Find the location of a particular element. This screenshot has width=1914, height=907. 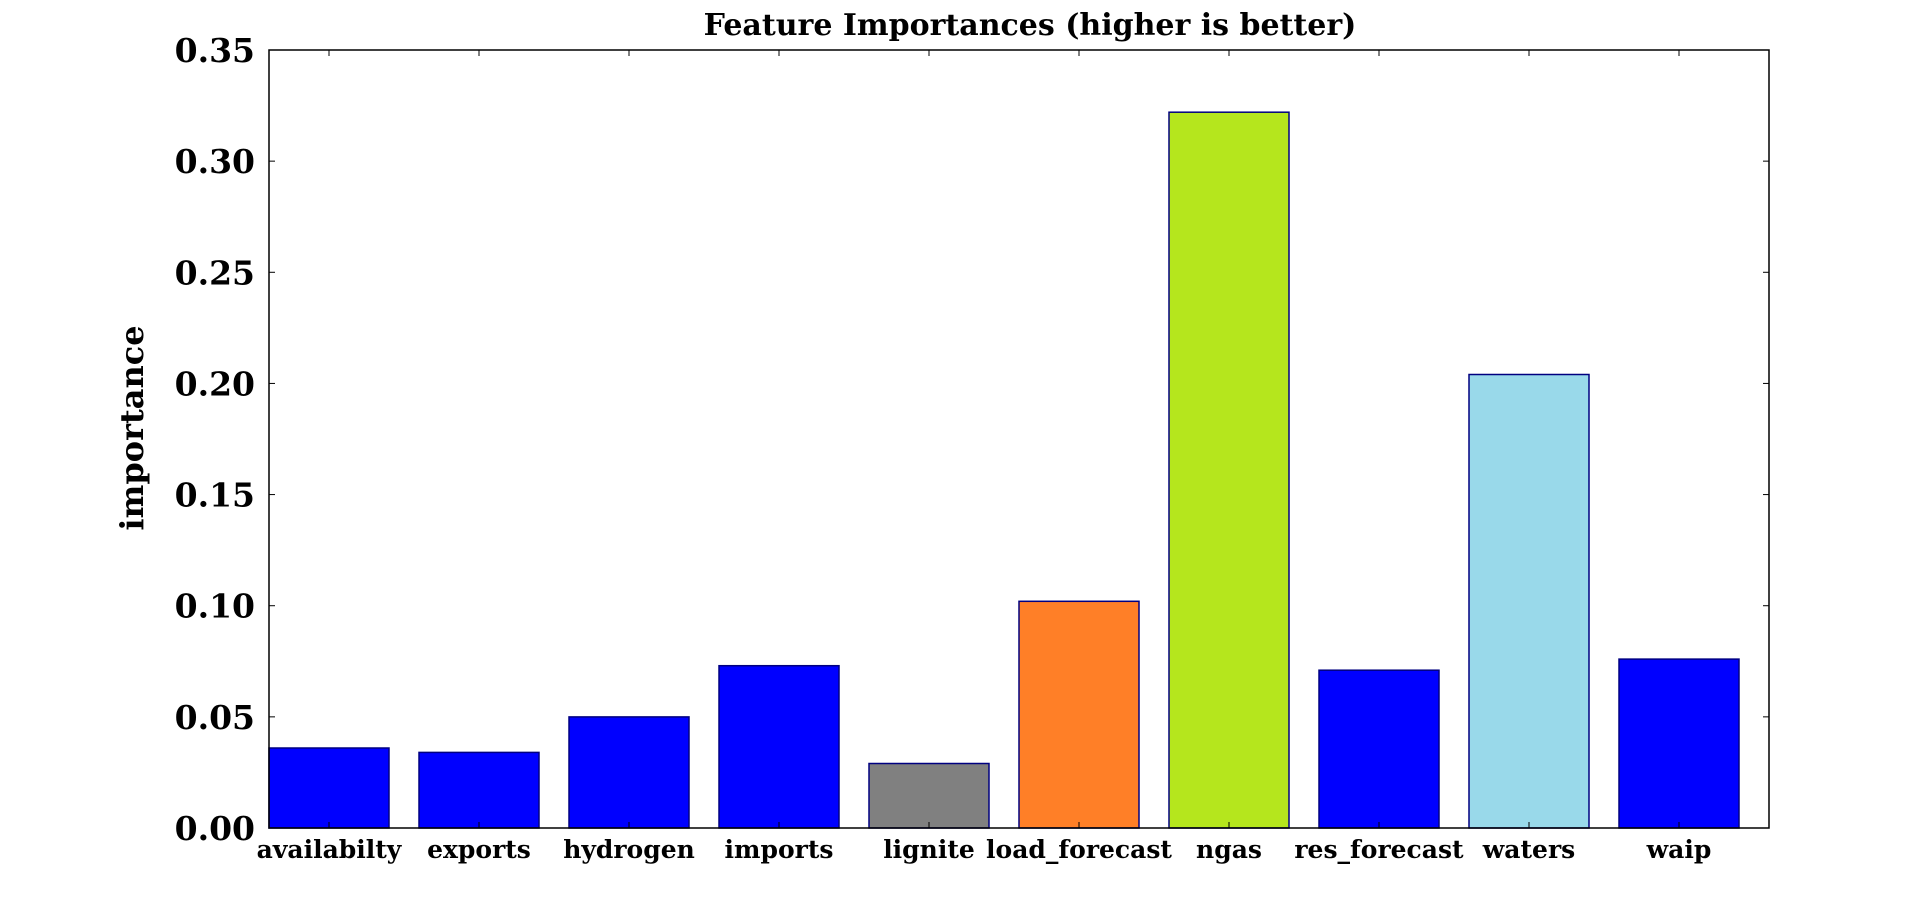

bar-exports is located at coordinates (479, 790).